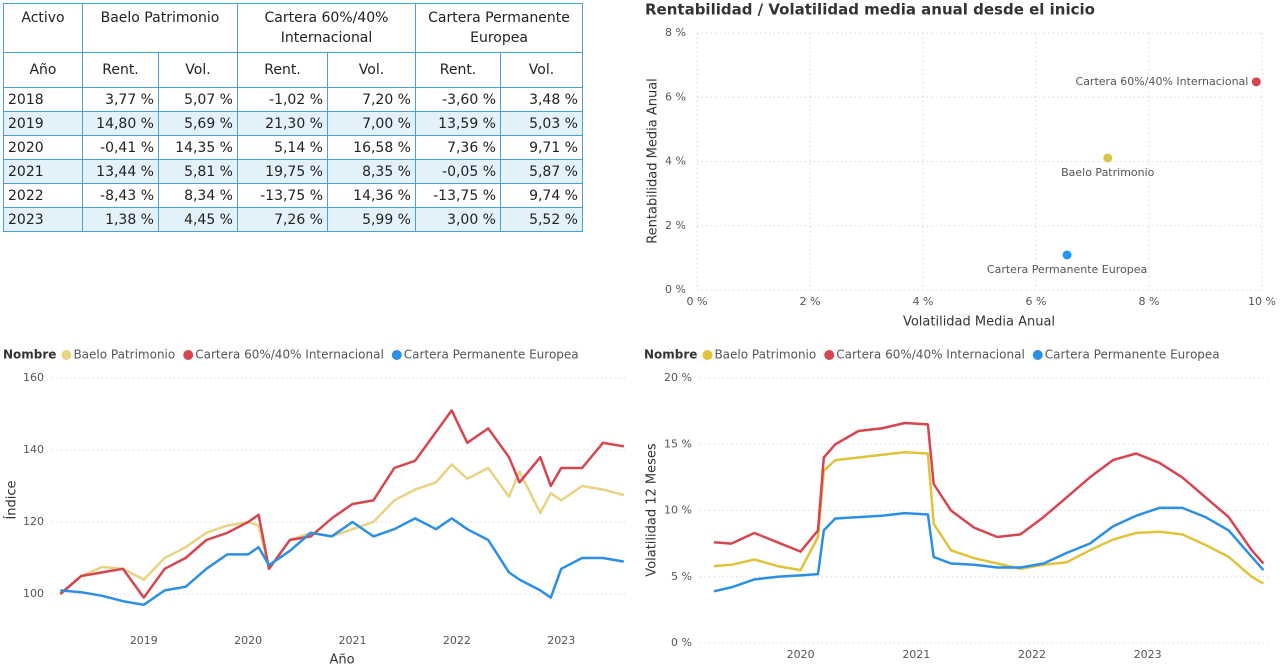 The width and height of the screenshot is (1280, 671). Describe the element at coordinates (652, 510) in the screenshot. I see `y-axis-label: Volatilidad 12 Meses` at that location.